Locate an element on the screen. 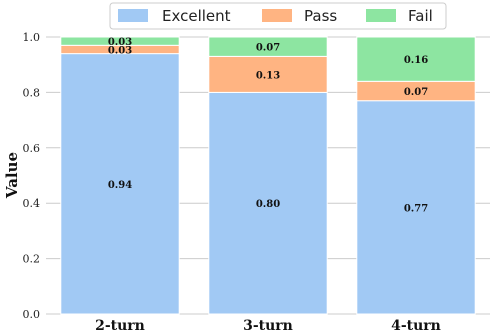 This screenshot has height=332, width=500. bar-segment-pass is located at coordinates (268, 74).